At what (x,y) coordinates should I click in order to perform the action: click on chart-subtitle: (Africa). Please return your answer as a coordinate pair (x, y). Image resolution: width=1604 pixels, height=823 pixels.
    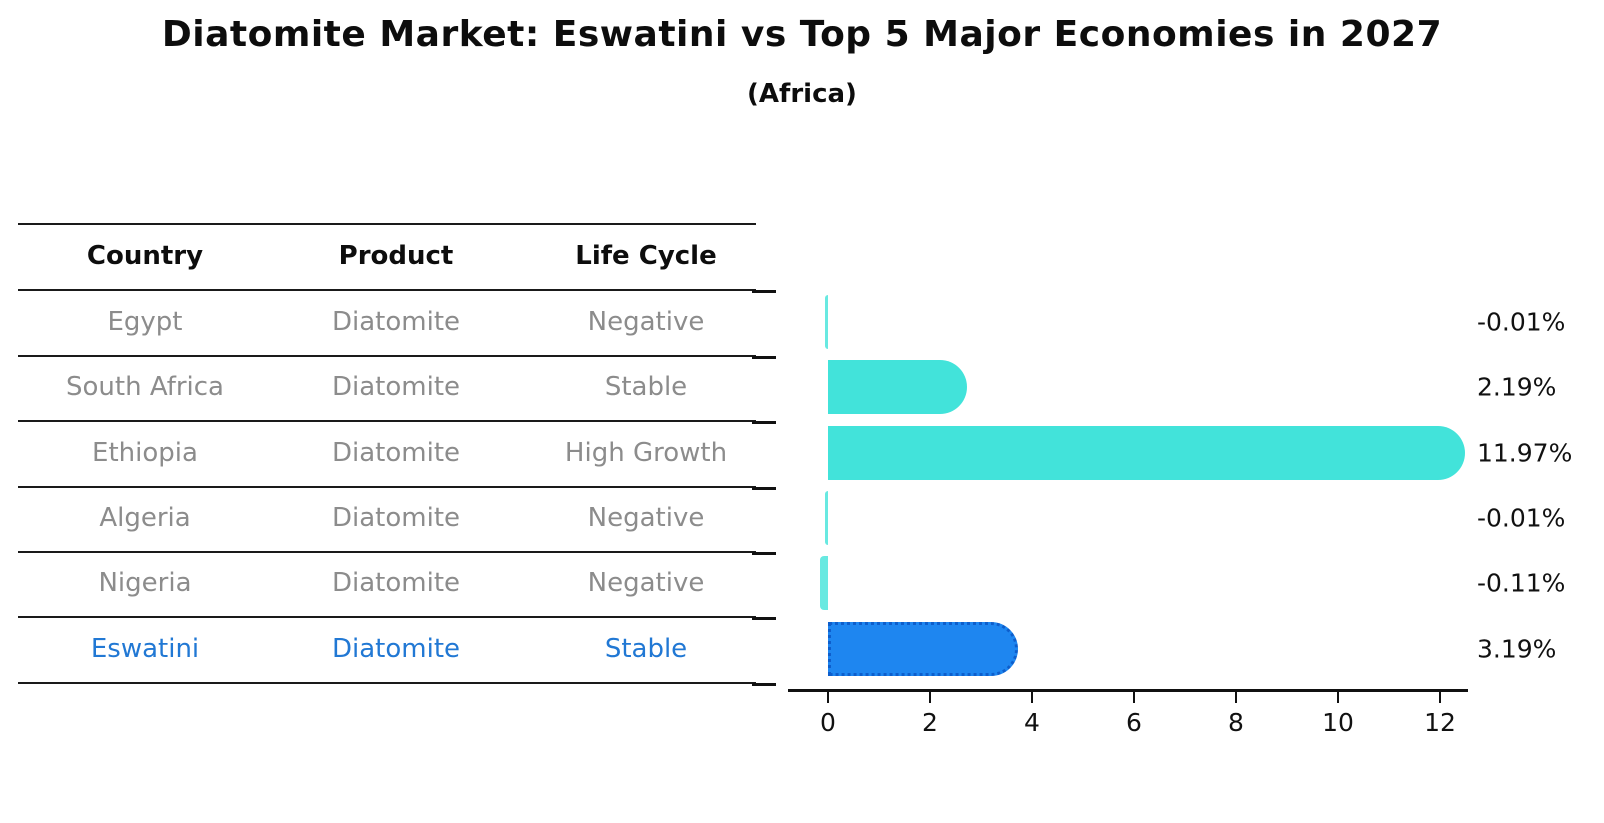
    Looking at the image, I should click on (802, 94).